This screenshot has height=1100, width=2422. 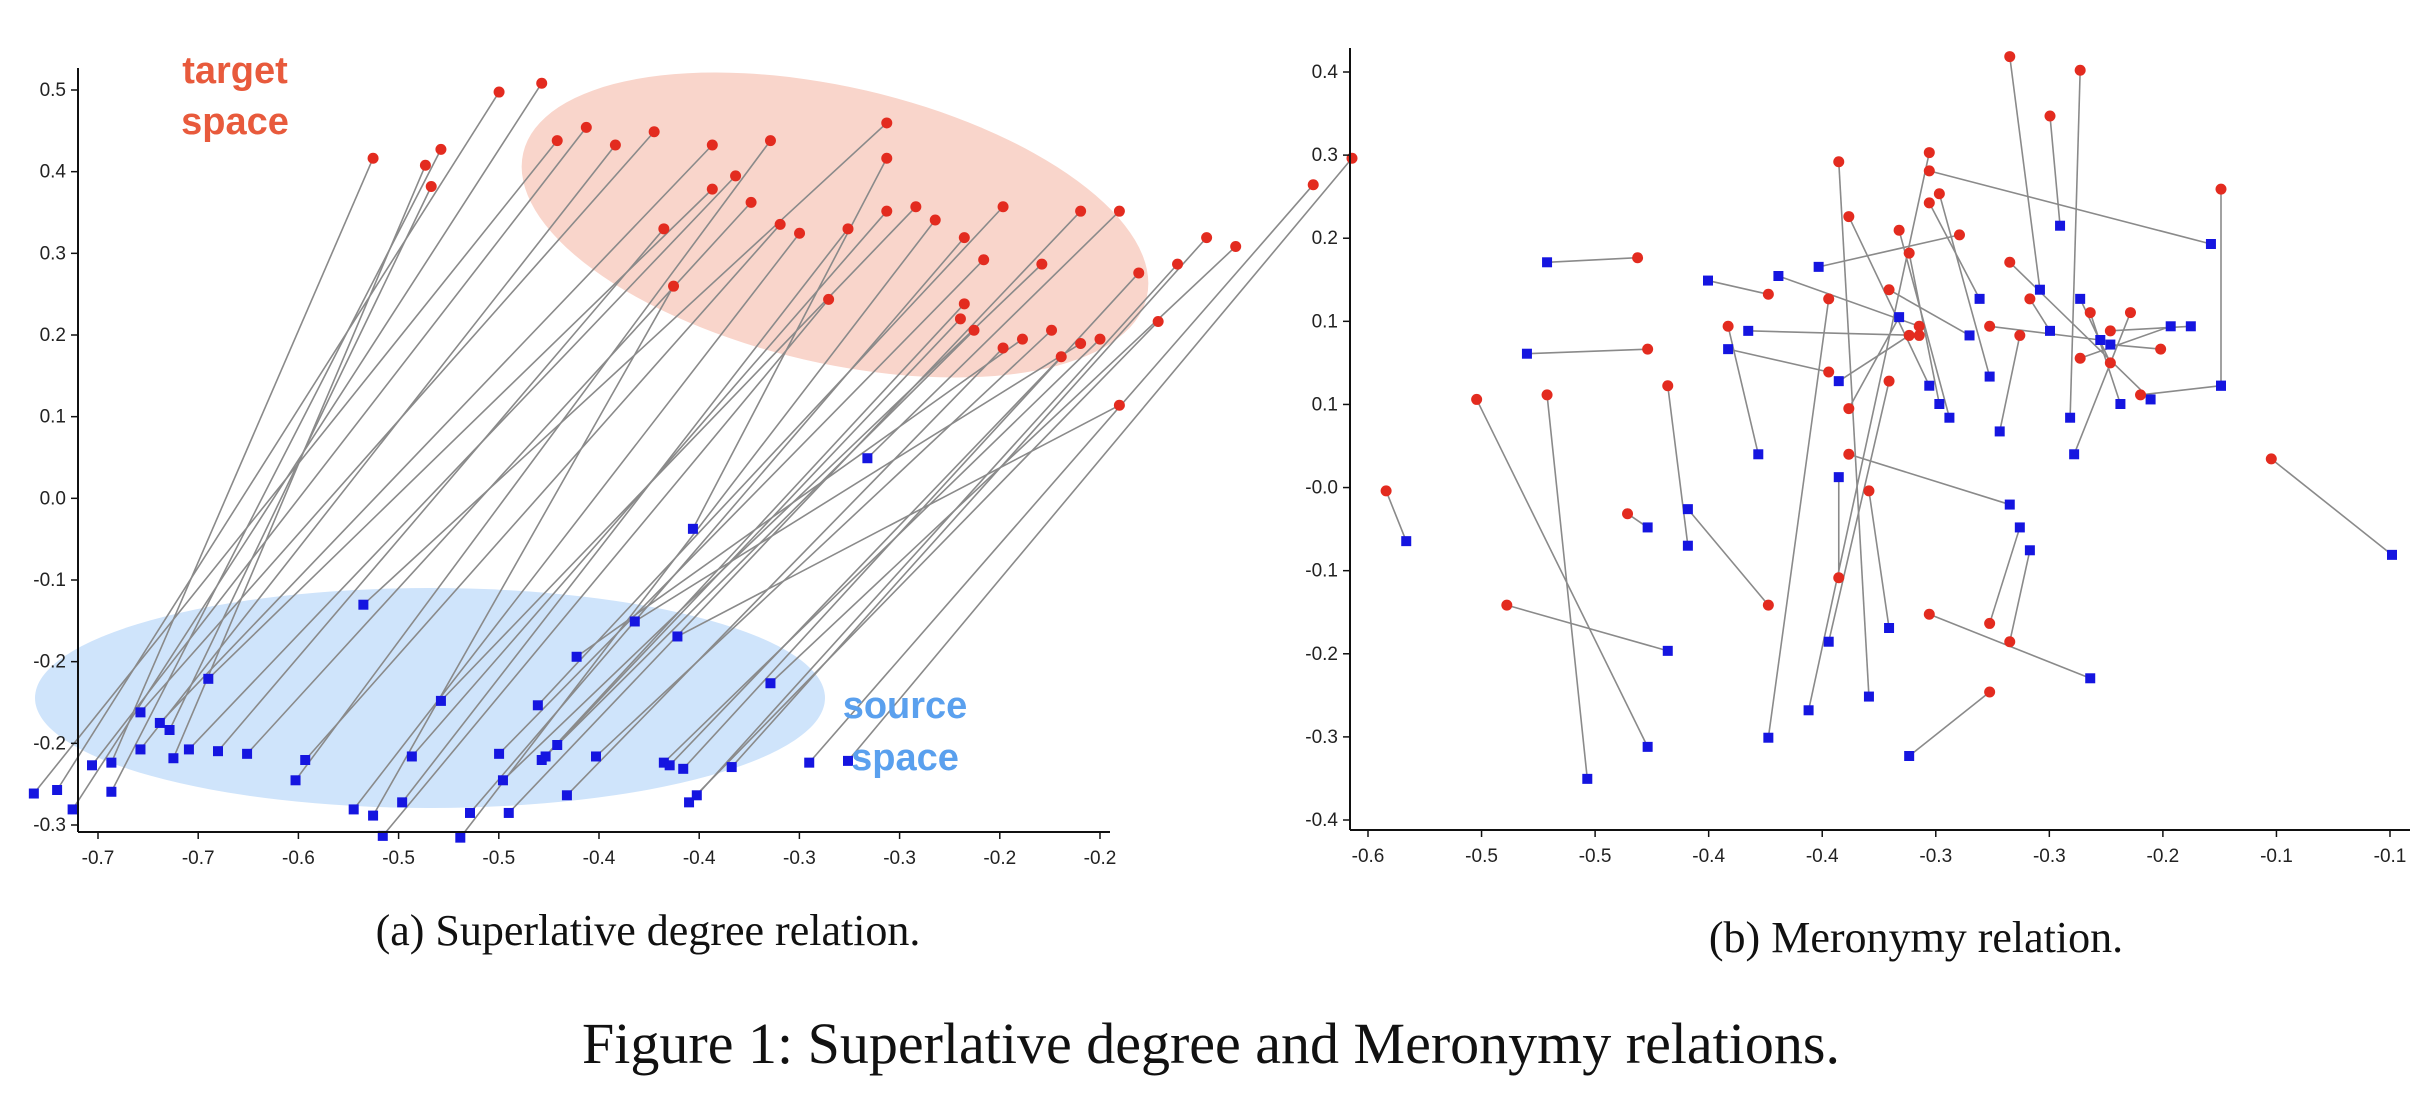 I want to click on a-x-tick-label-4: -0.5, so click(x=498, y=858).